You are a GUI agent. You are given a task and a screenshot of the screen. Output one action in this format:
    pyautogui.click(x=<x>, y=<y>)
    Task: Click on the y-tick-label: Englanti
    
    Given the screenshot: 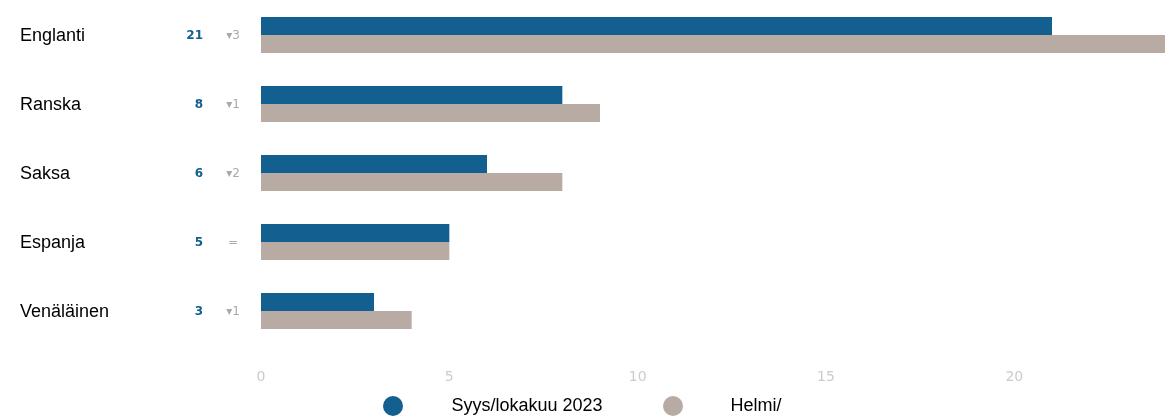 What is the action you would take?
    pyautogui.click(x=53, y=34)
    